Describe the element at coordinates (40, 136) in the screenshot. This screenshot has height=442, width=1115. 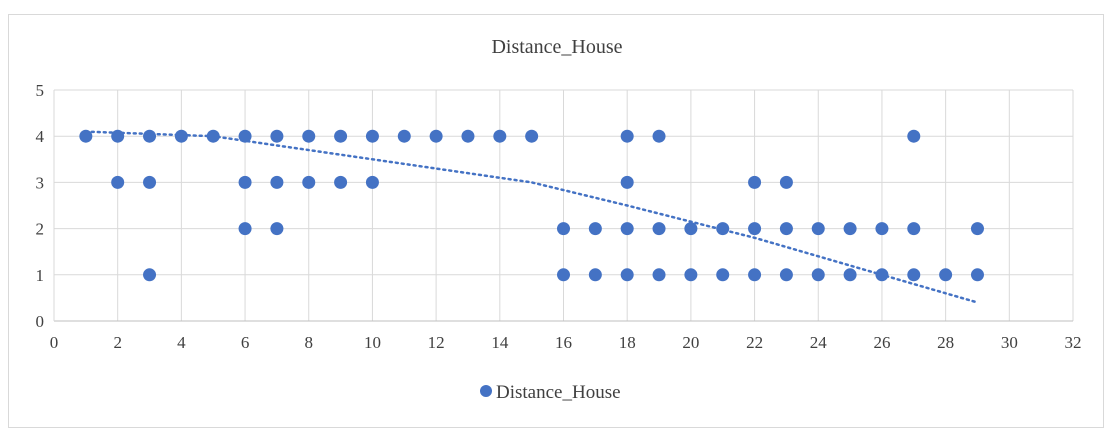
I see `y-tick-label: 4` at that location.